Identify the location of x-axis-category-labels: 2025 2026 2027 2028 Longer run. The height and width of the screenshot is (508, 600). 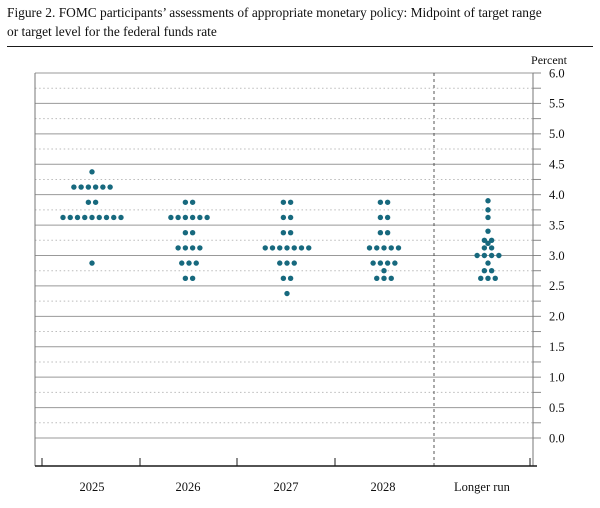
(295, 487).